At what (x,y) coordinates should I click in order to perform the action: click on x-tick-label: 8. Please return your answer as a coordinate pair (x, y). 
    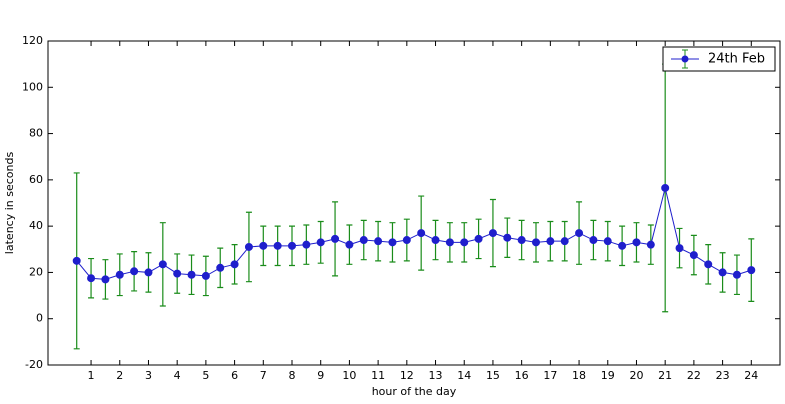
    Looking at the image, I should click on (292, 375).